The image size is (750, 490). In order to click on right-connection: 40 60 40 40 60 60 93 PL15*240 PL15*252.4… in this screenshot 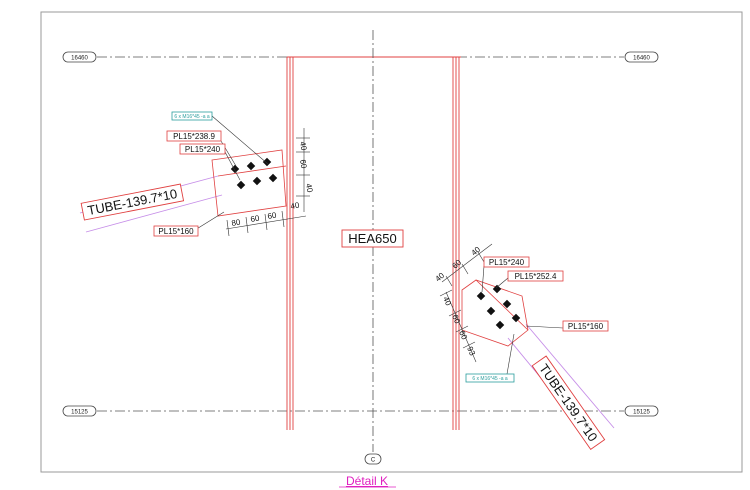, I will do `click(524, 346)`.